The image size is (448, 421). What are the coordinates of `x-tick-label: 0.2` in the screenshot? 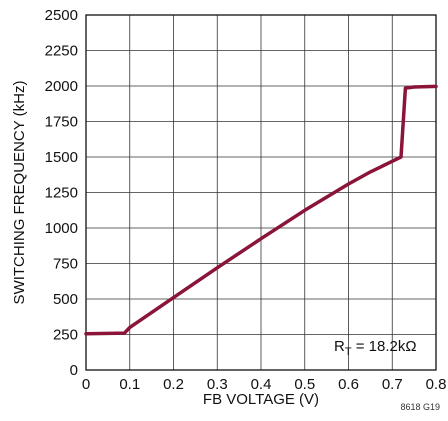 It's located at (173, 384).